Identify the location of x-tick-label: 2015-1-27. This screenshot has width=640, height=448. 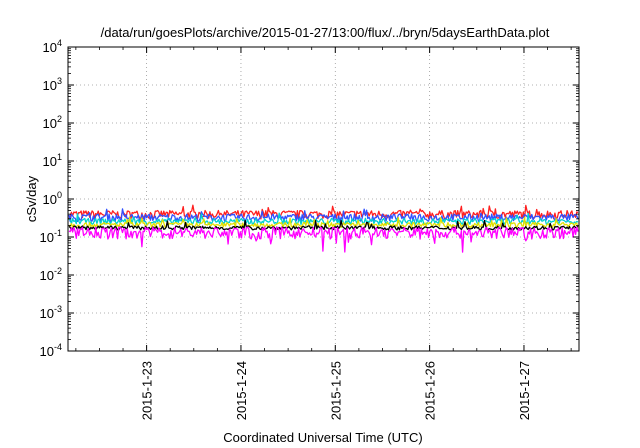
(524, 390).